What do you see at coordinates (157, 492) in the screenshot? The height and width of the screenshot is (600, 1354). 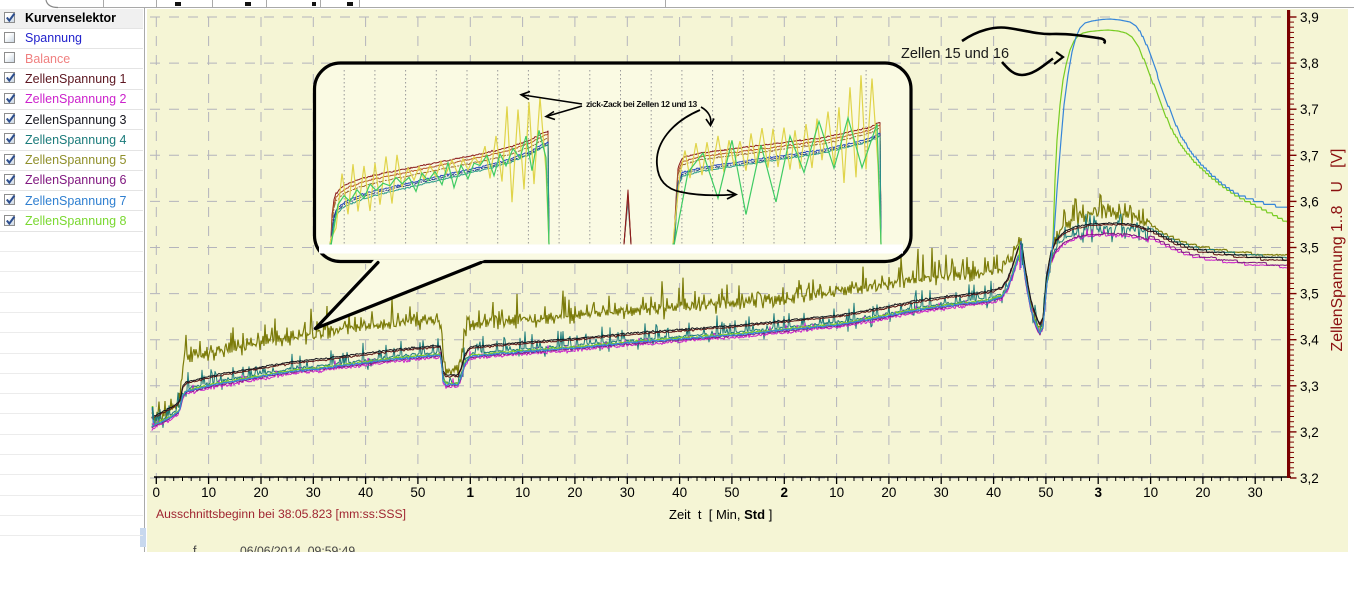 I see `svg-text: 0` at bounding box center [157, 492].